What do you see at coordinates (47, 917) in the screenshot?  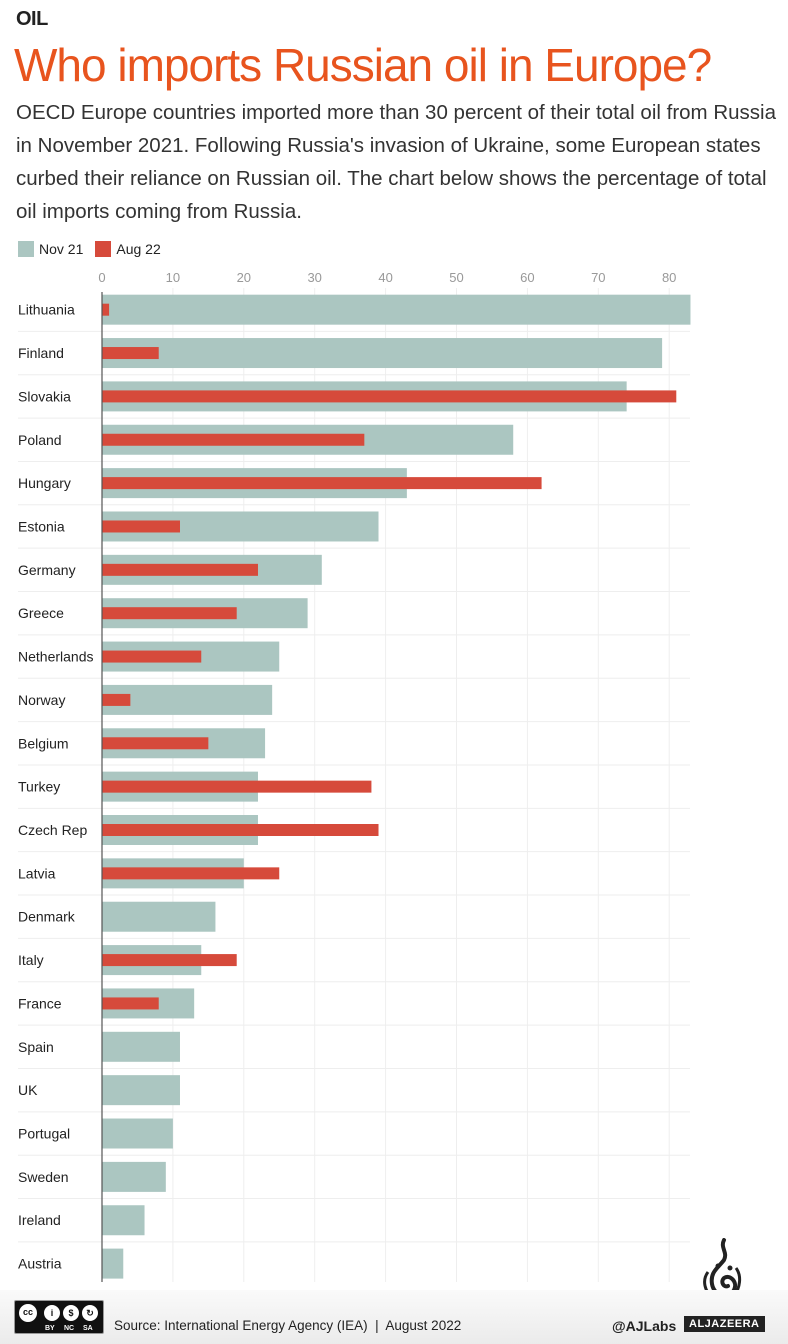 I see `category-label: Denmark` at bounding box center [47, 917].